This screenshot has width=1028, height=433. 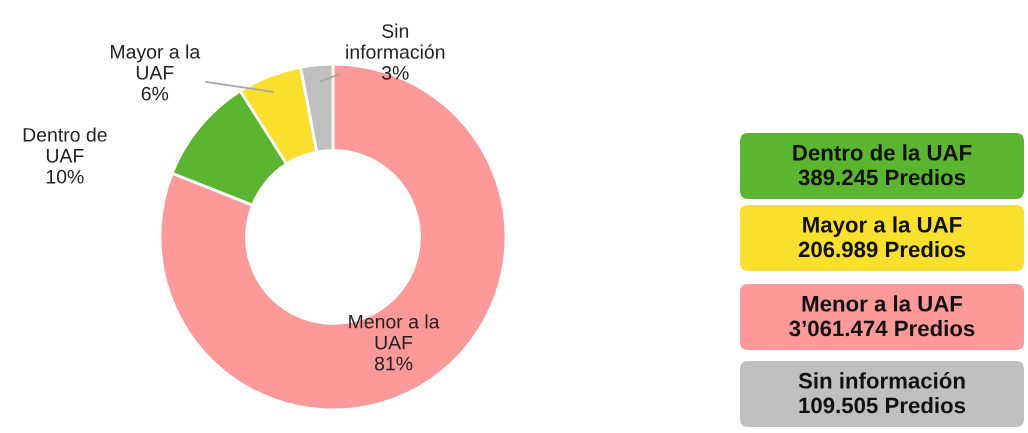 I want to click on slice-label: Menor a la UAF, so click(x=394, y=332).